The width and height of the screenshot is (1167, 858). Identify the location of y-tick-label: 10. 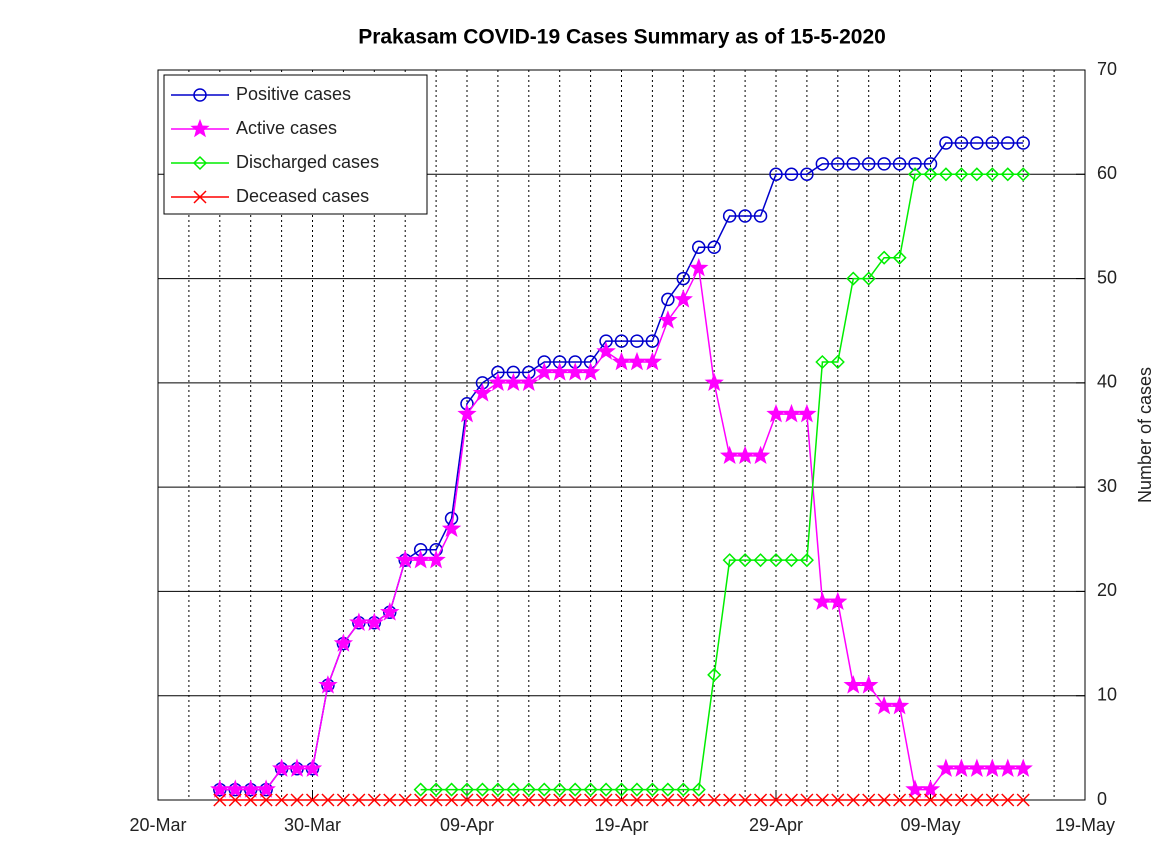
(1107, 694).